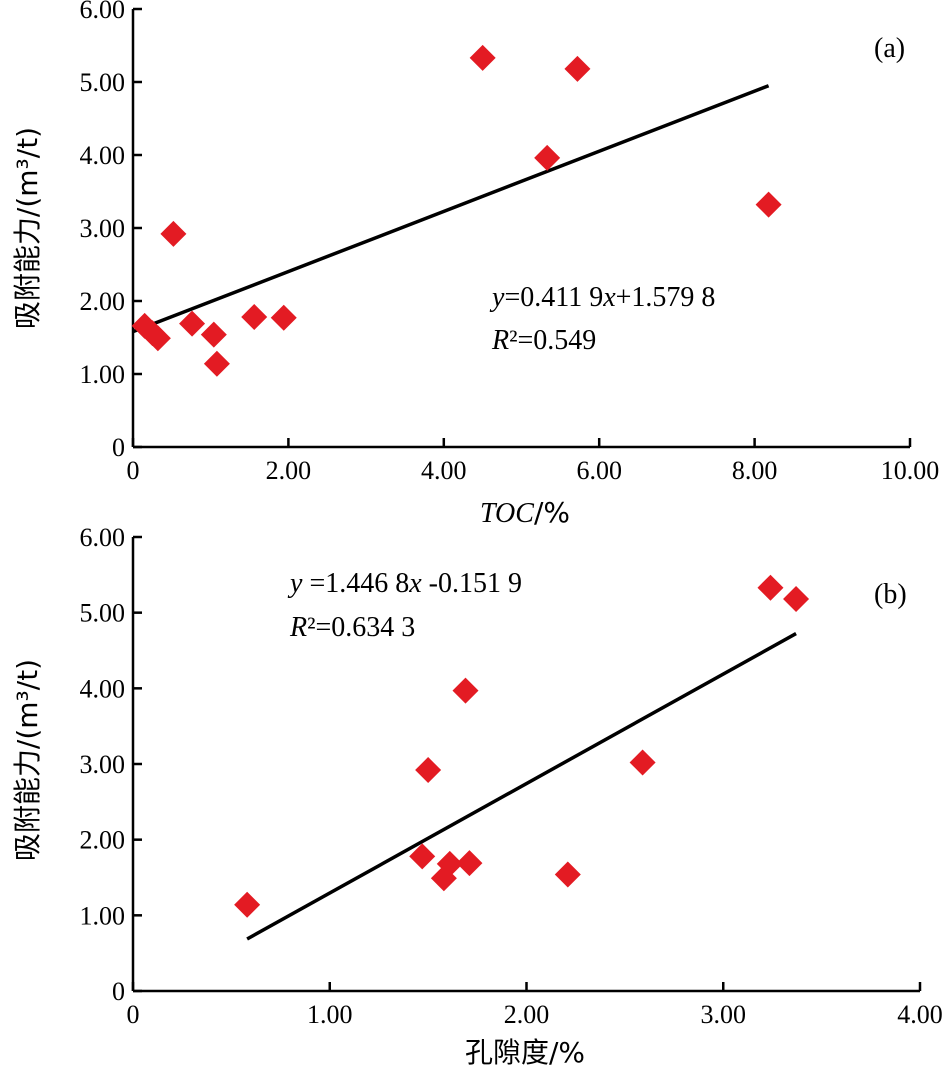 The height and width of the screenshot is (1072, 952). What do you see at coordinates (920, 1014) in the screenshot?
I see `panel-b-x-tick-label: 4.00` at bounding box center [920, 1014].